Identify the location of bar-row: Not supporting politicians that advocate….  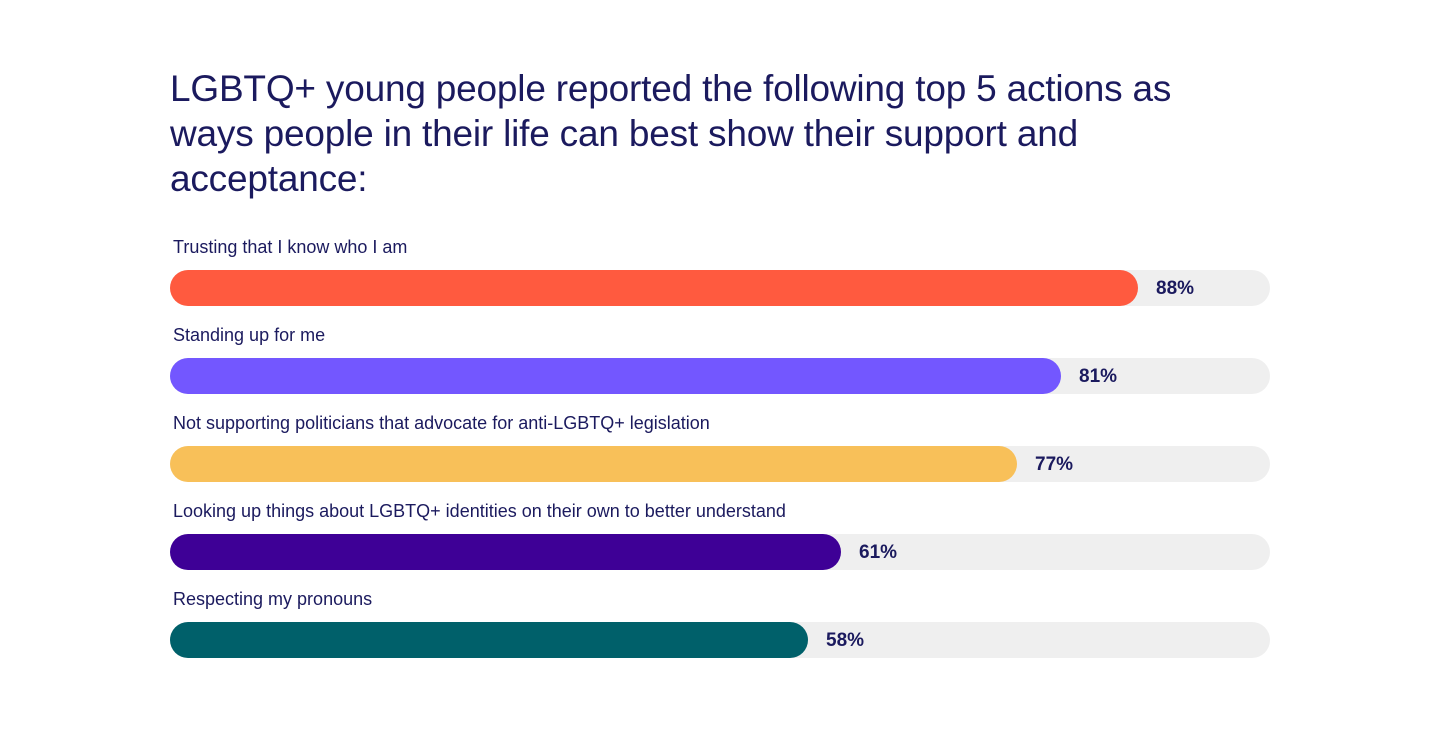
(720, 450).